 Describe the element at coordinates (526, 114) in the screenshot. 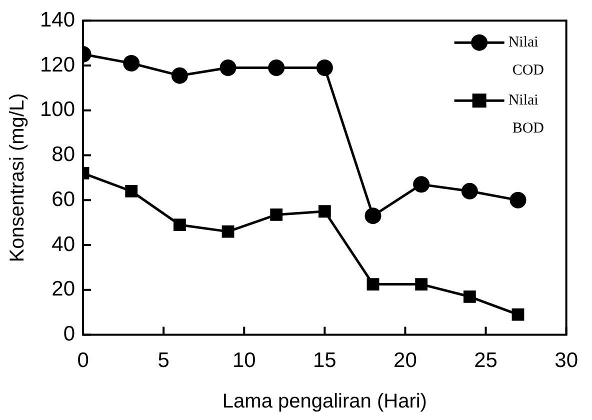

I see `legend-label: Nilai BOD` at that location.